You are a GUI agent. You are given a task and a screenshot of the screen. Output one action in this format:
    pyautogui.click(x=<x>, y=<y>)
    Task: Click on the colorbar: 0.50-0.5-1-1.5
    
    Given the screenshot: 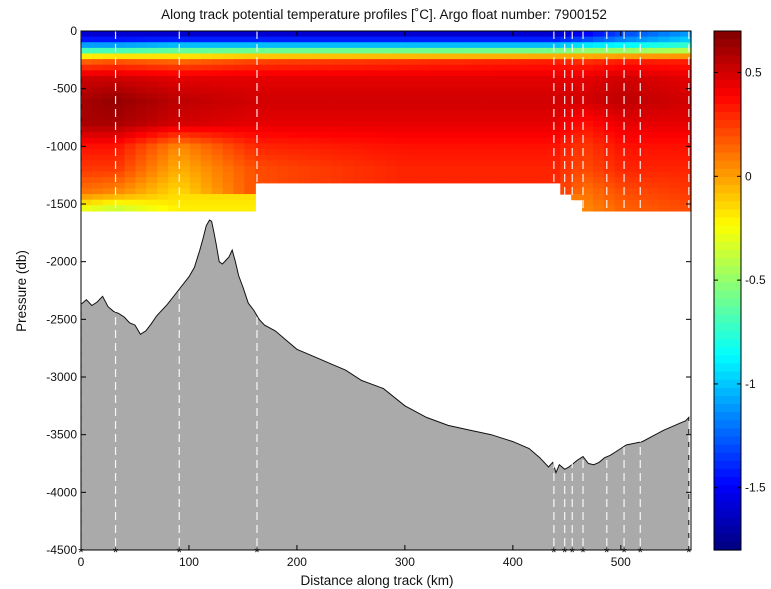 What is the action you would take?
    pyautogui.click(x=739, y=290)
    